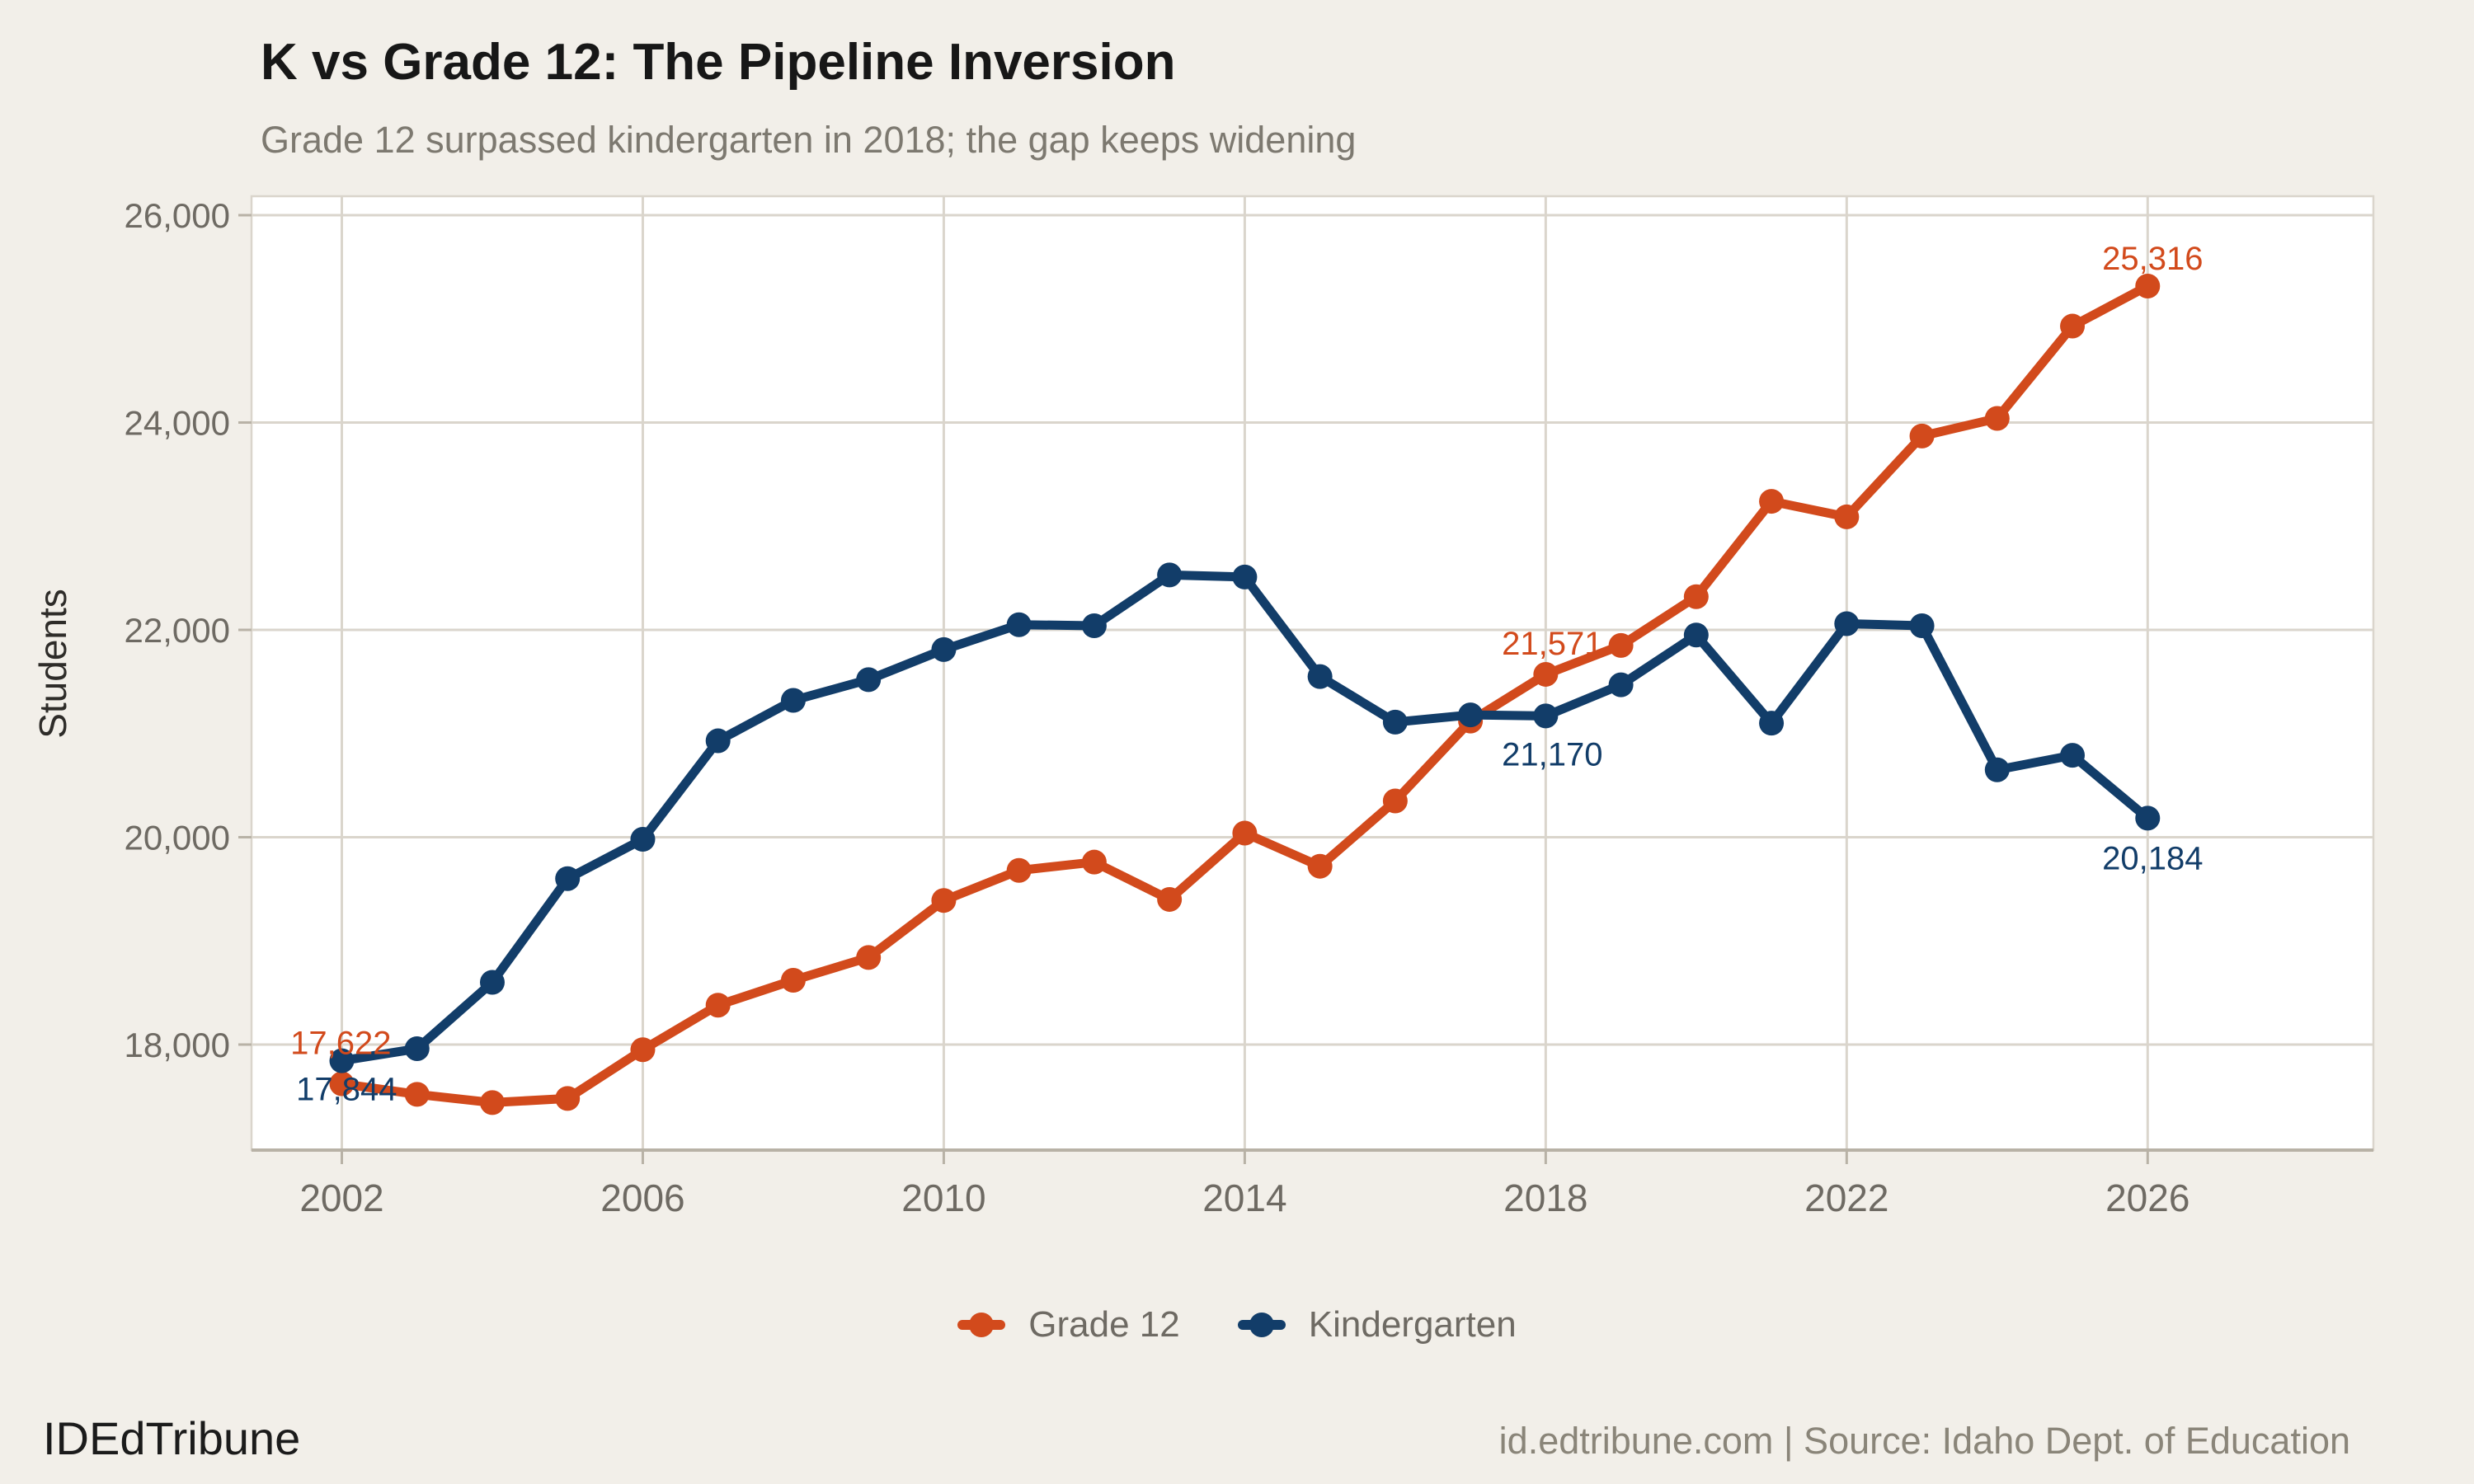  I want to click on x-tick-label: 2002, so click(341, 1197).